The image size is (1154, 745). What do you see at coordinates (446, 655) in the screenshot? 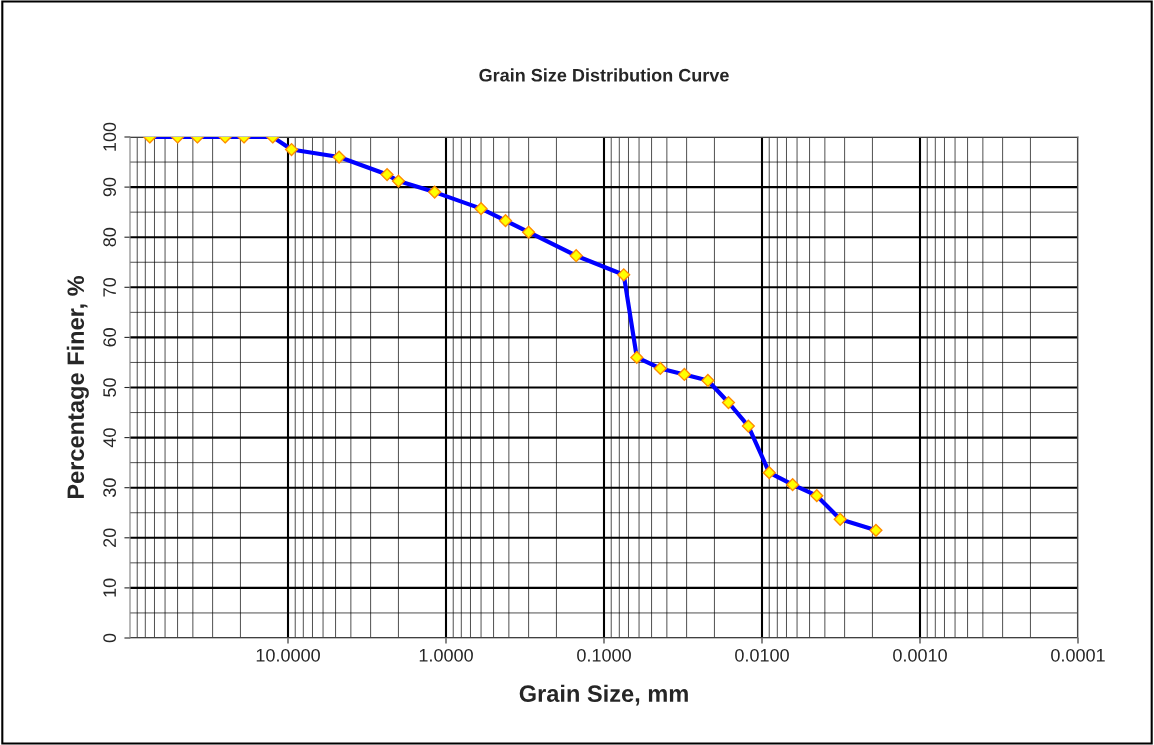
I see `x-tick-label: 1.0000` at bounding box center [446, 655].